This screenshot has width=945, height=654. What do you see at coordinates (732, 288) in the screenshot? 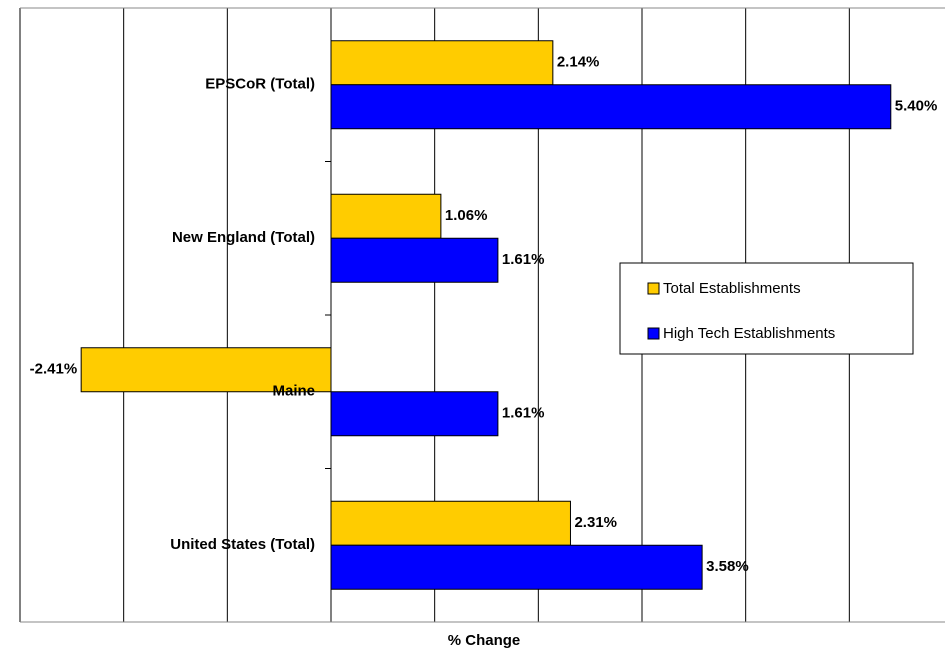
I see `legend-label: Total Establishments` at bounding box center [732, 288].